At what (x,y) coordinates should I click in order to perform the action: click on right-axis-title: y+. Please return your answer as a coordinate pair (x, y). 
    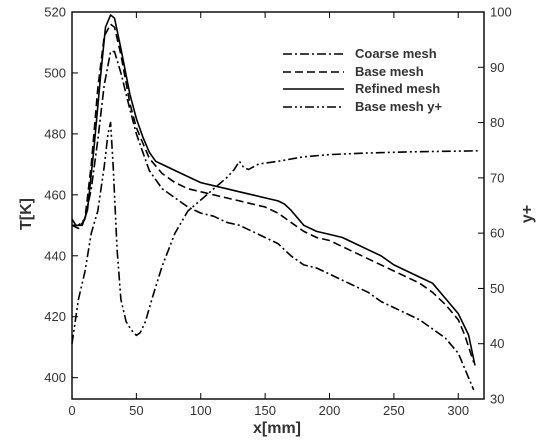
    Looking at the image, I should click on (527, 214).